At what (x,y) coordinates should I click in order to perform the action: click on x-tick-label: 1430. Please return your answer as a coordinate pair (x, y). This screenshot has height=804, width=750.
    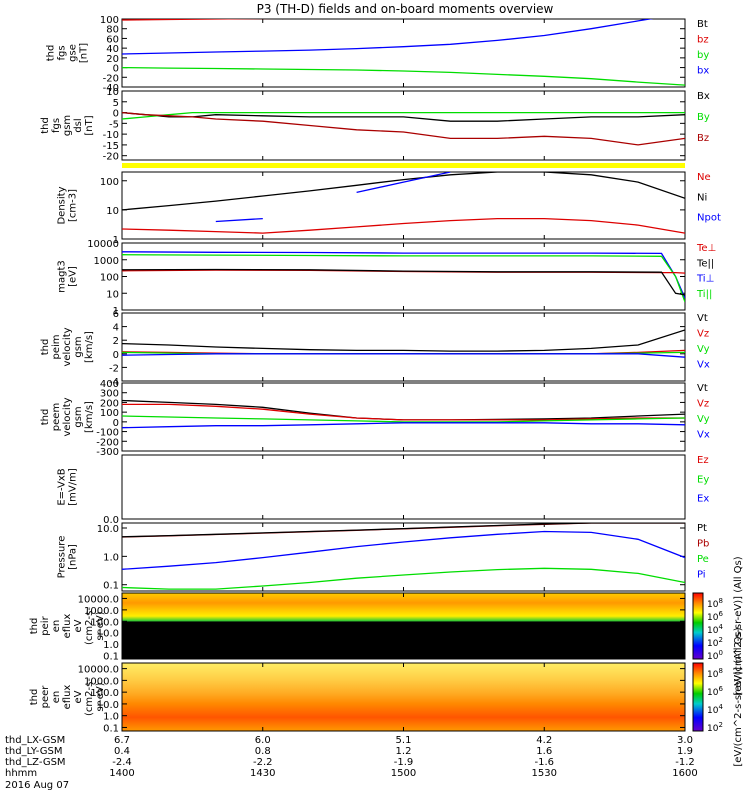
    Looking at the image, I should click on (262, 773).